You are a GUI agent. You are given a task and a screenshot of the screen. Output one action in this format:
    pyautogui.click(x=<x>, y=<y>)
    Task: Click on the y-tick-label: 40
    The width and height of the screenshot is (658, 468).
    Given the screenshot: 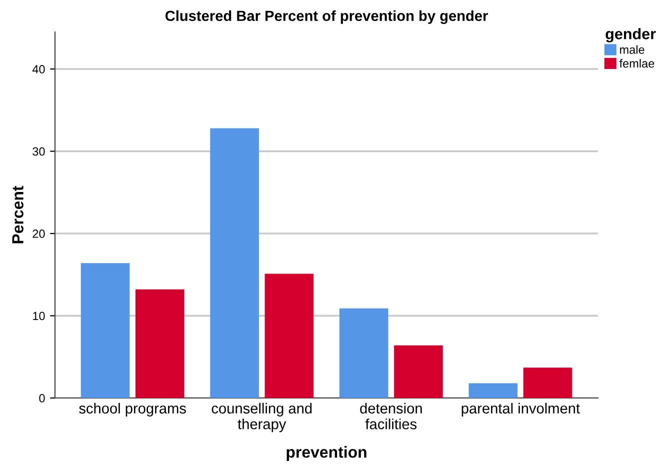 What is the action you would take?
    pyautogui.click(x=38, y=69)
    